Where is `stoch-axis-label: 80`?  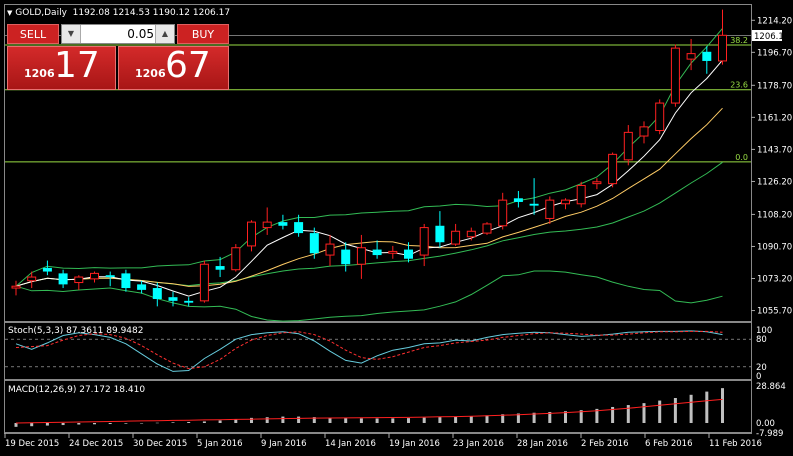 stoch-axis-label: 80 is located at coordinates (761, 340).